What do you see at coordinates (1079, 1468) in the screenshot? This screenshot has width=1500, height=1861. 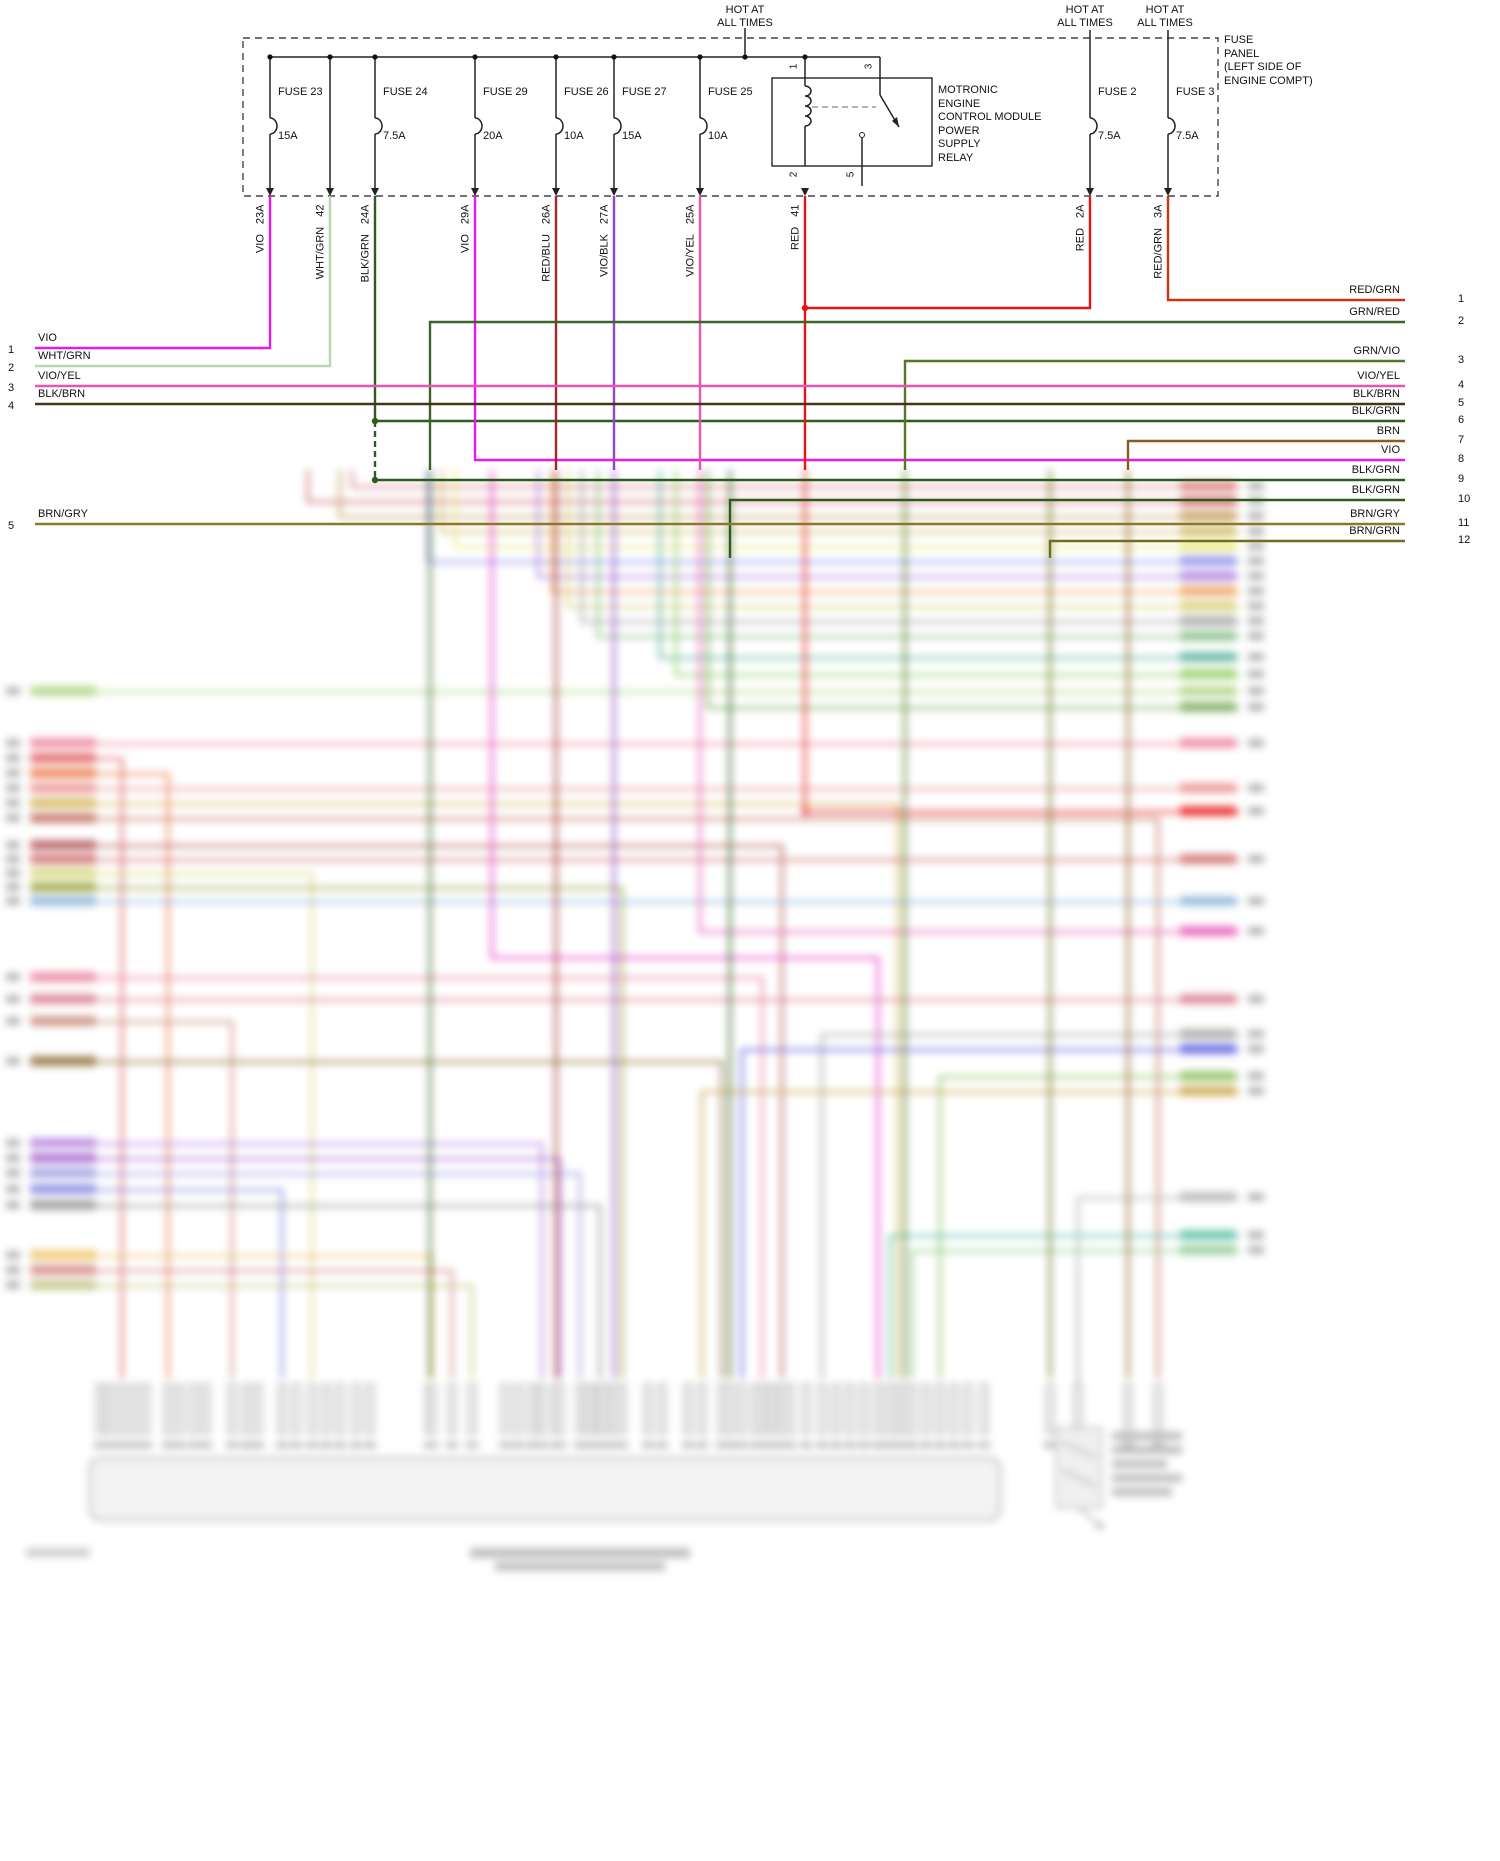 I see `resistor-component` at bounding box center [1079, 1468].